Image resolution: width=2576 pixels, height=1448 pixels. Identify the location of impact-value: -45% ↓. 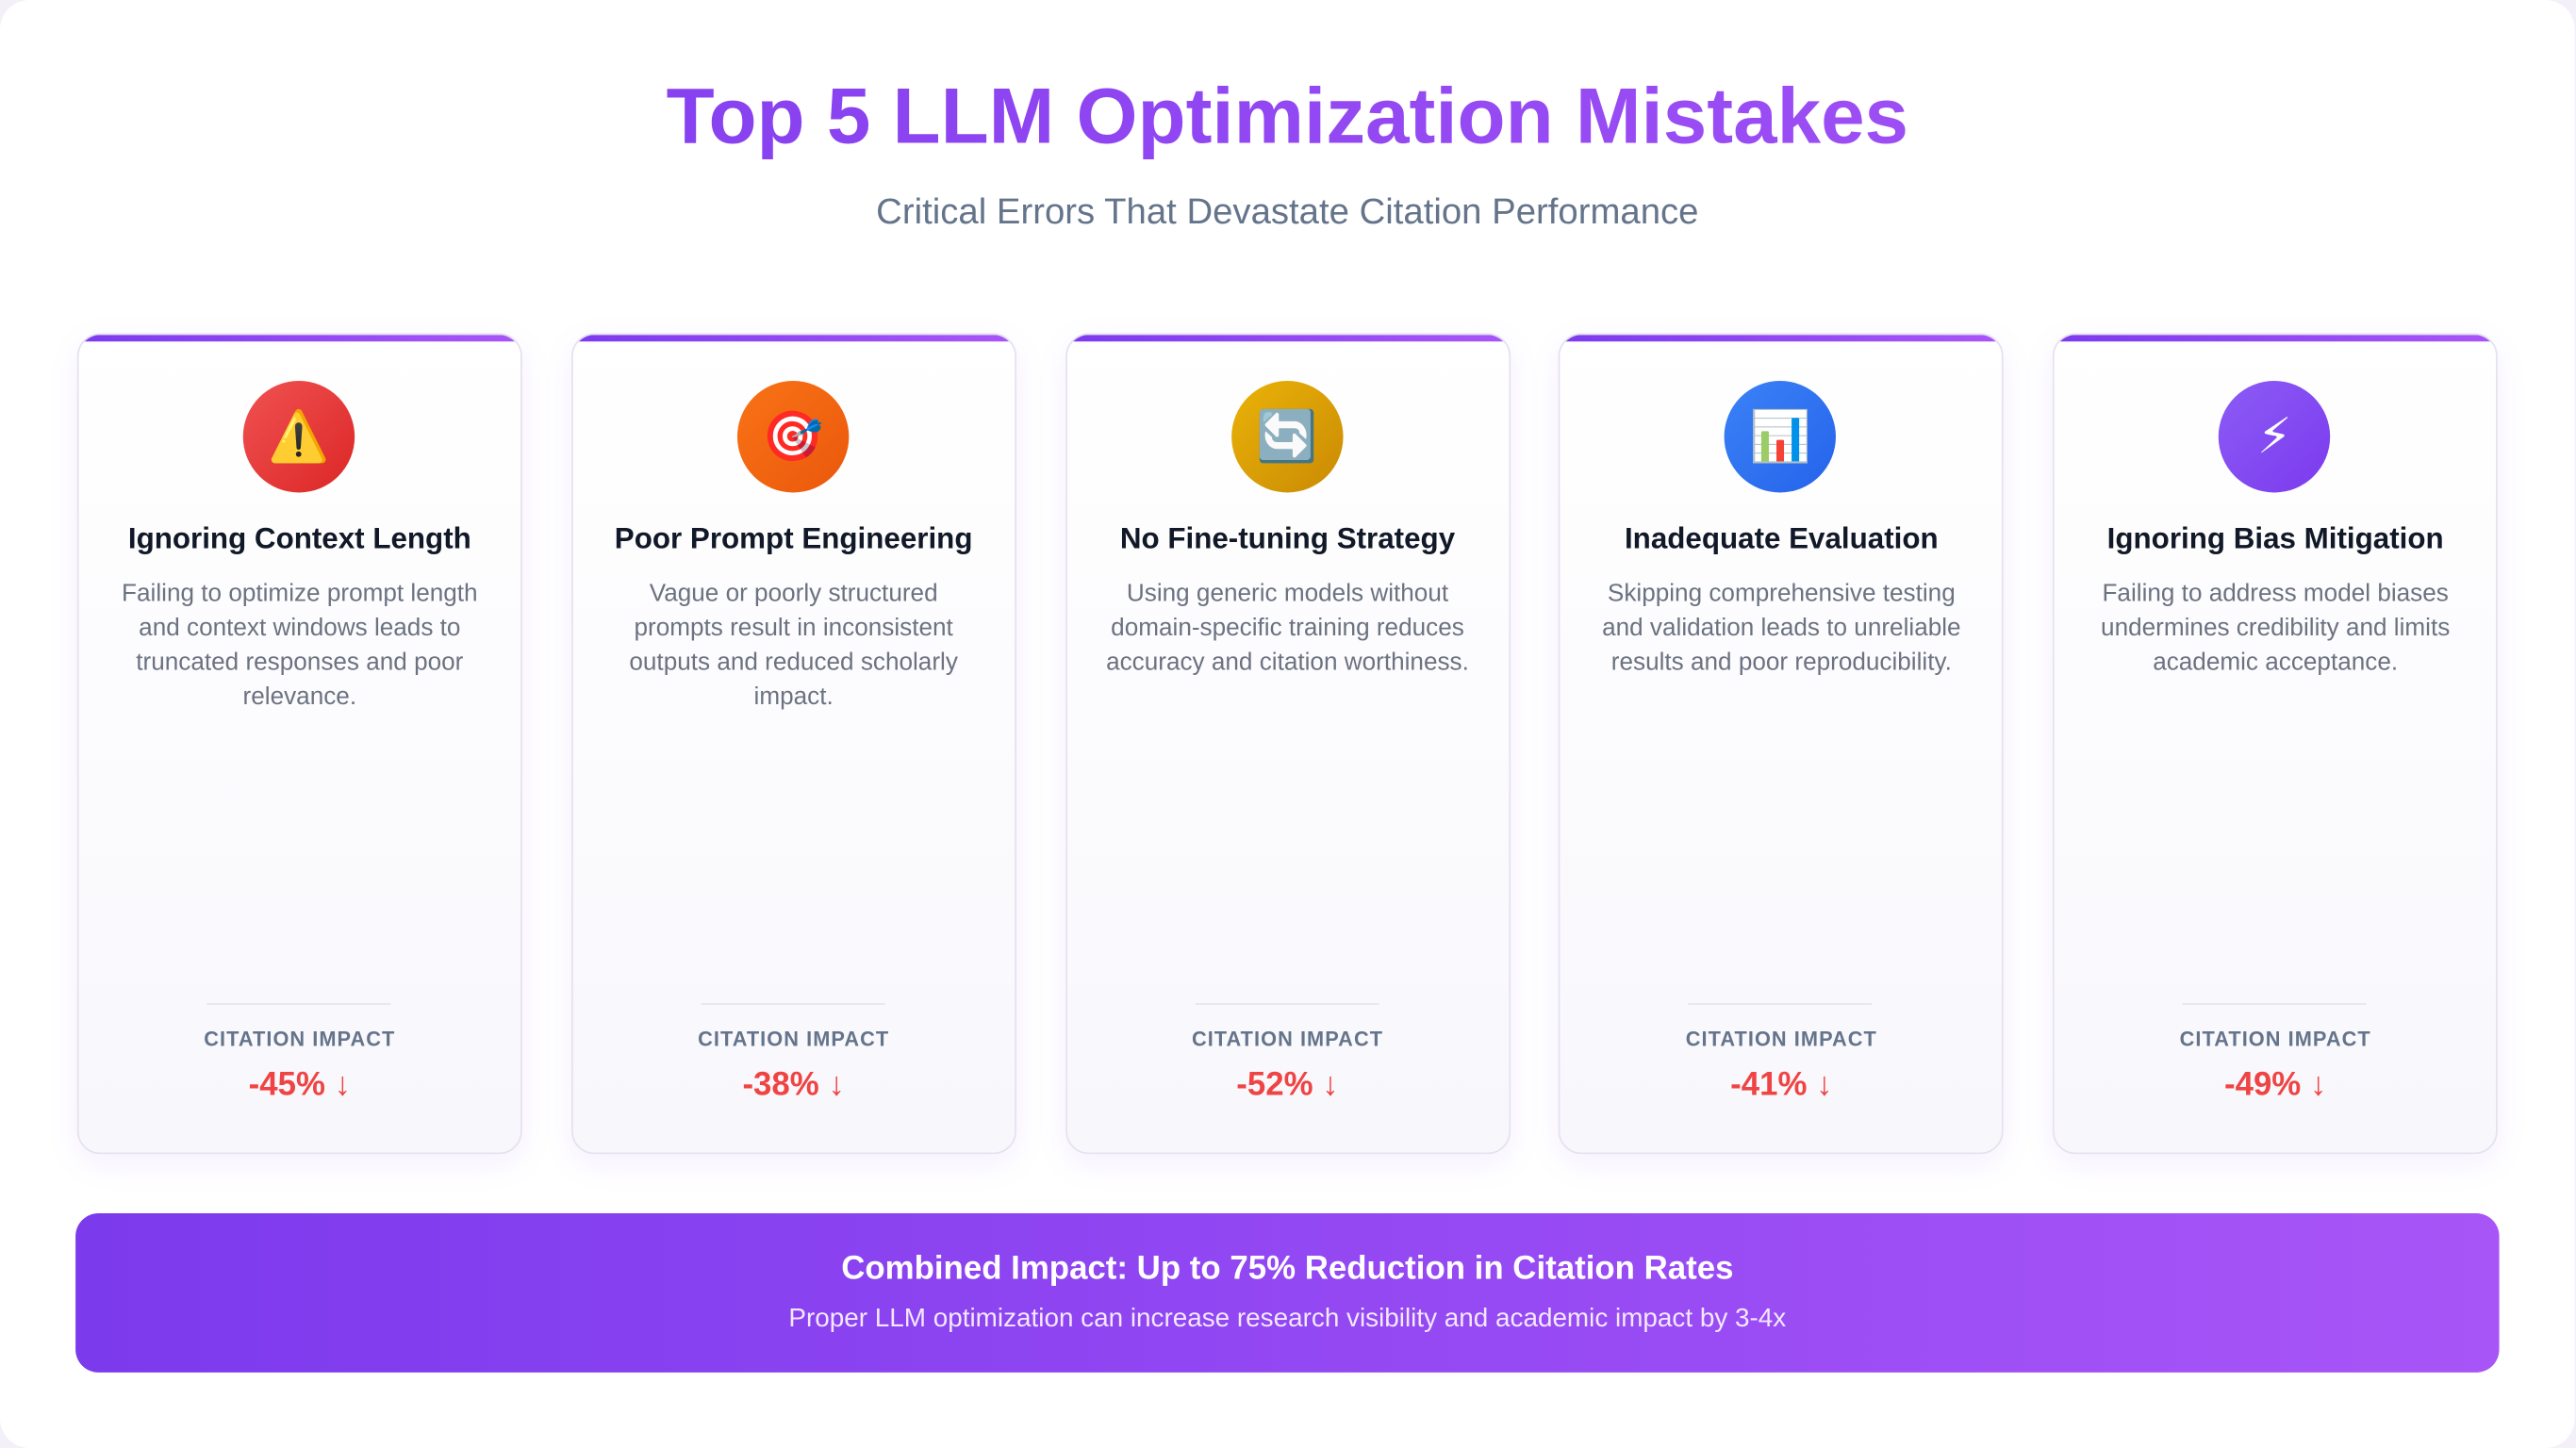
(300, 1085).